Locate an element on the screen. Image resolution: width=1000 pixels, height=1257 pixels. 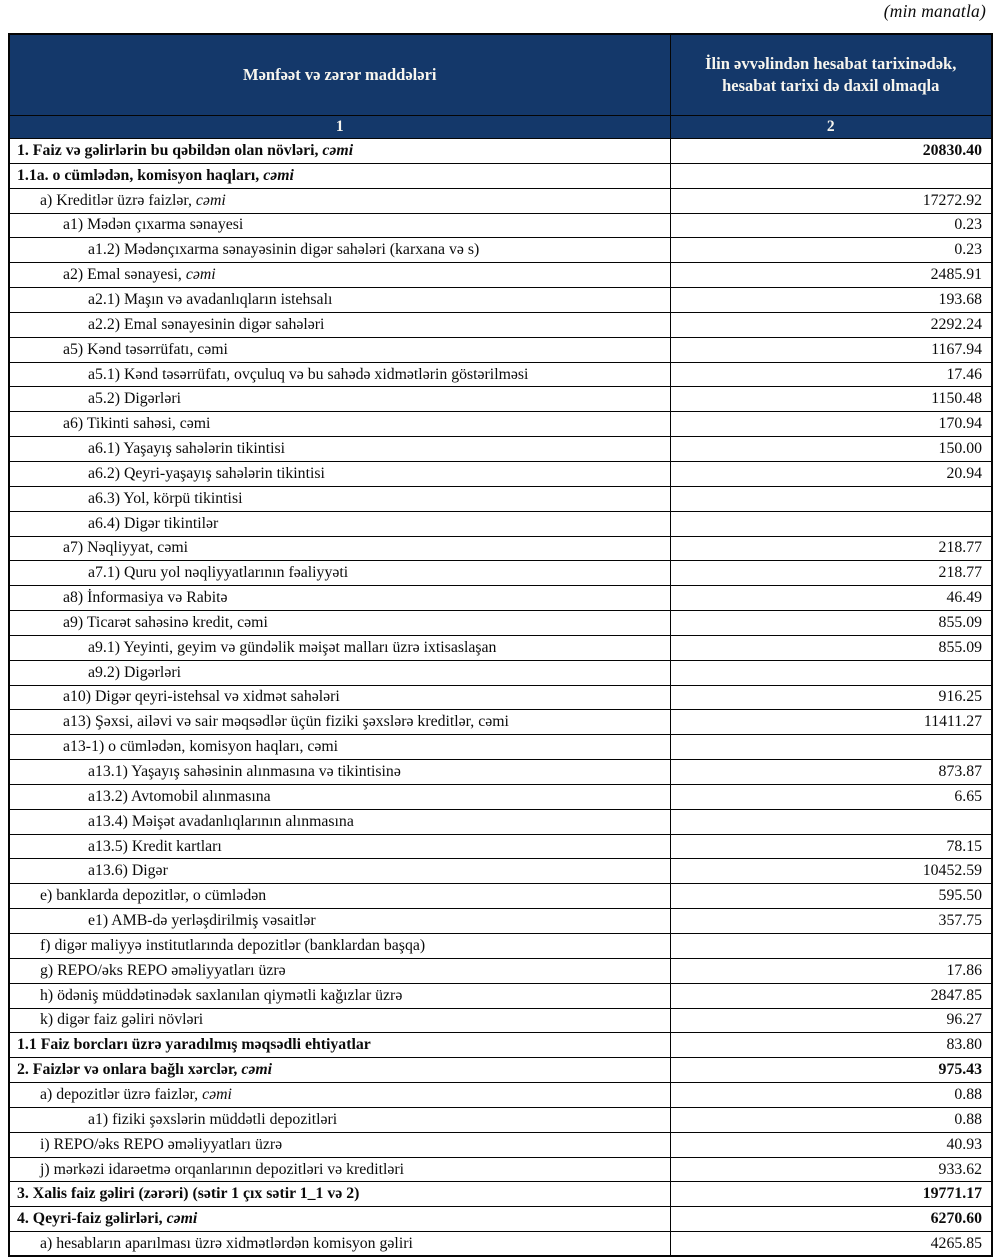
row-label: 2. Faizlər və onlara bağlı xərclər, cəmi is located at coordinates (339, 1070).